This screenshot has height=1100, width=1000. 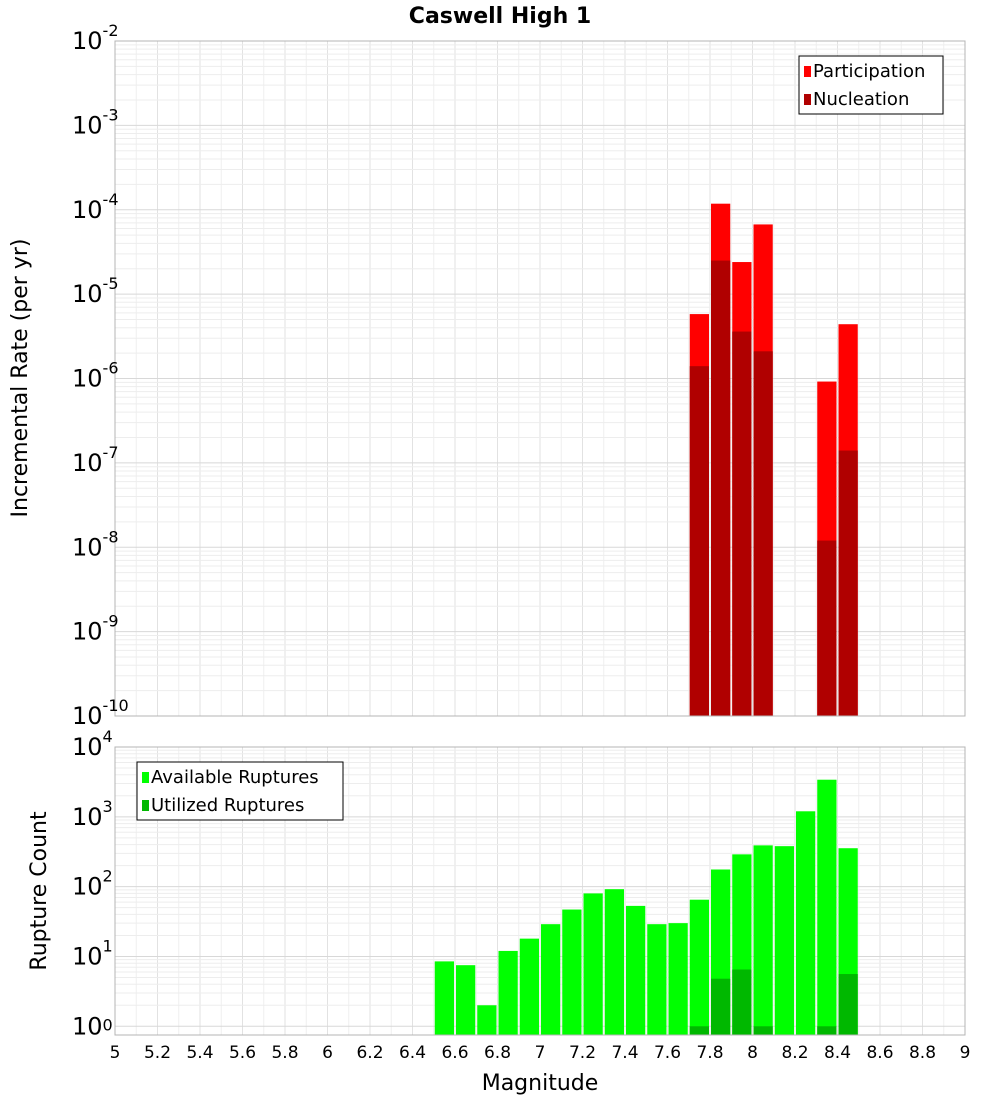 I want to click on x-axis-label: Magnitude, so click(x=540, y=1083).